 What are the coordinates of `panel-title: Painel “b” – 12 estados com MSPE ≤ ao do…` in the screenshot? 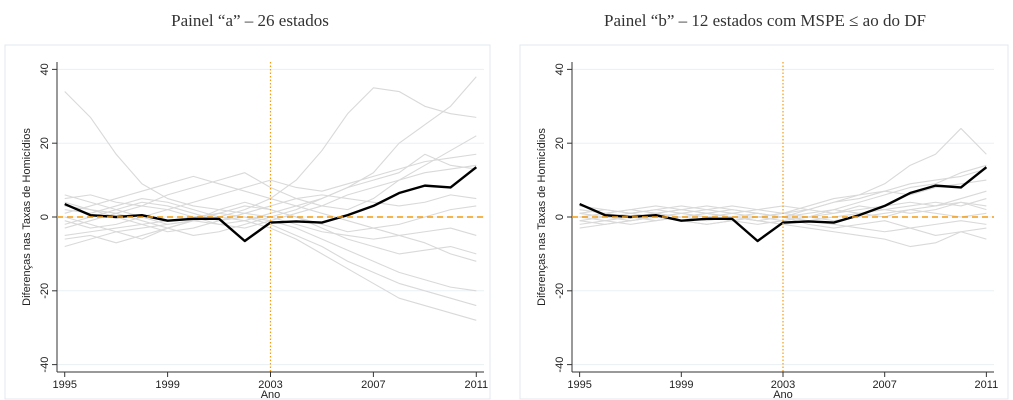 It's located at (765, 20).